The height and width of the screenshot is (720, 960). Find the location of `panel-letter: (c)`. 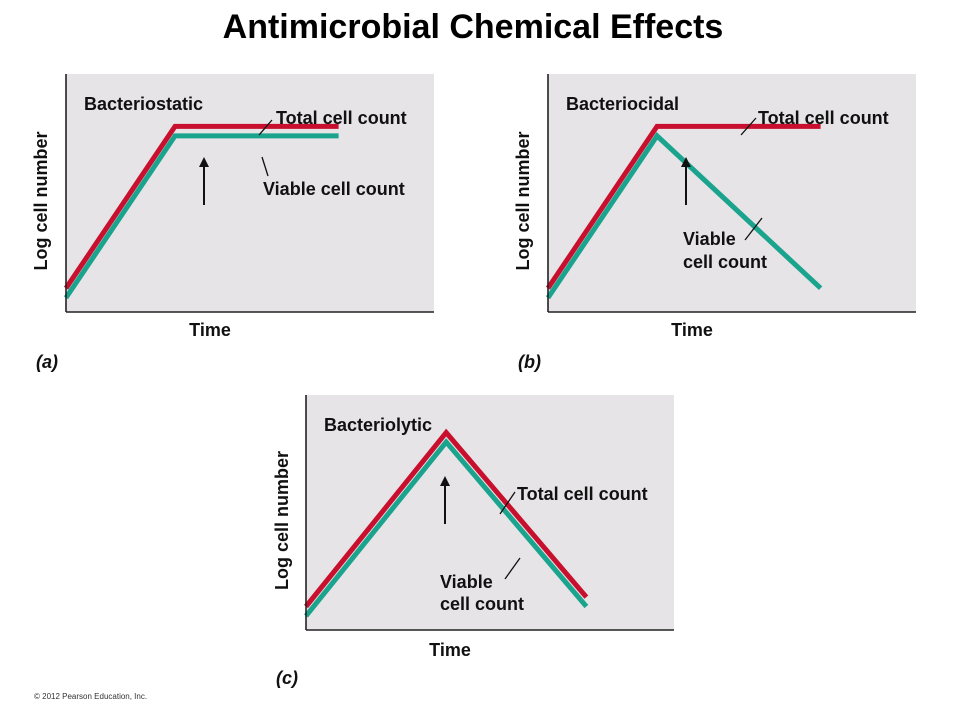

panel-letter: (c) is located at coordinates (287, 678).